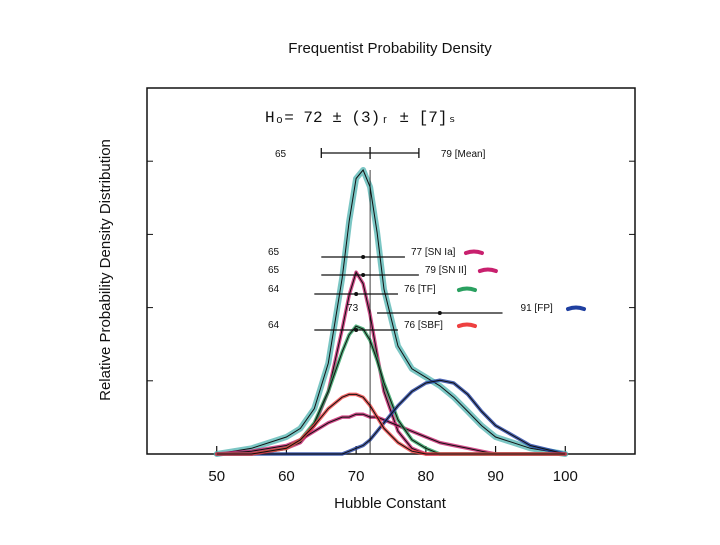 Image resolution: width=720 pixels, height=545 pixels. I want to click on x-tick-label: 90, so click(495, 476).